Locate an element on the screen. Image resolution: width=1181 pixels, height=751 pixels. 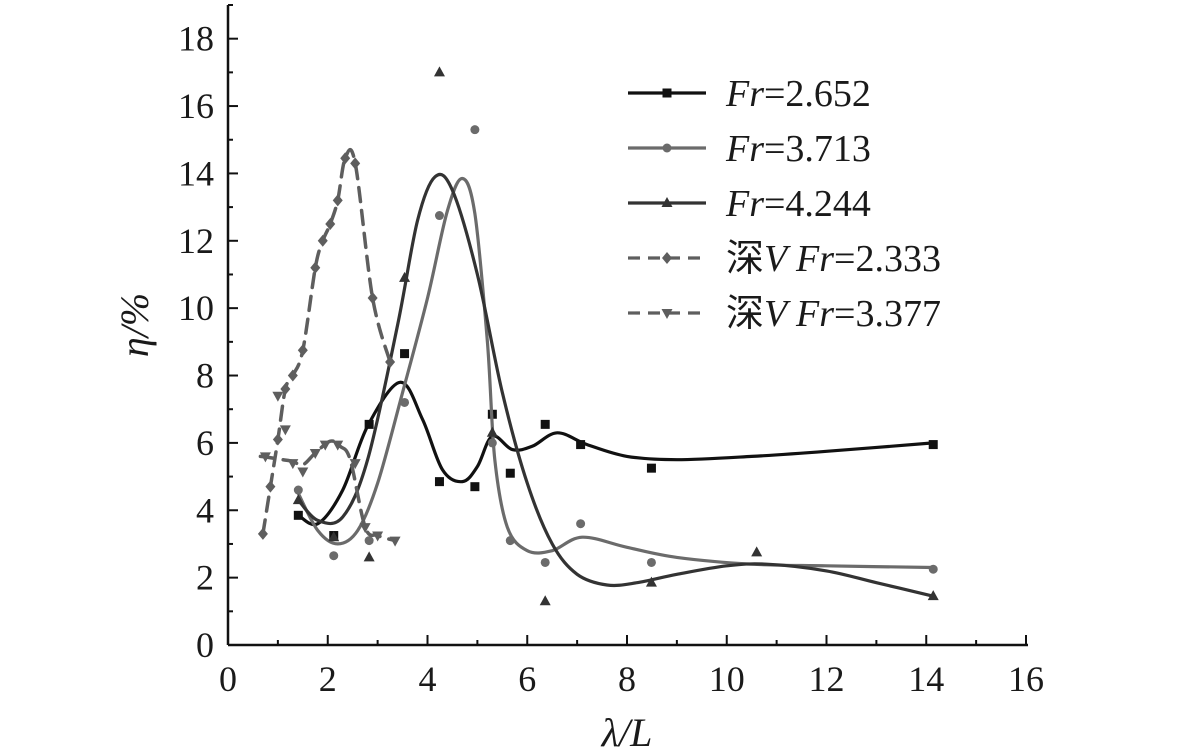
y-tick-label: 16 is located at coordinates (196, 106).